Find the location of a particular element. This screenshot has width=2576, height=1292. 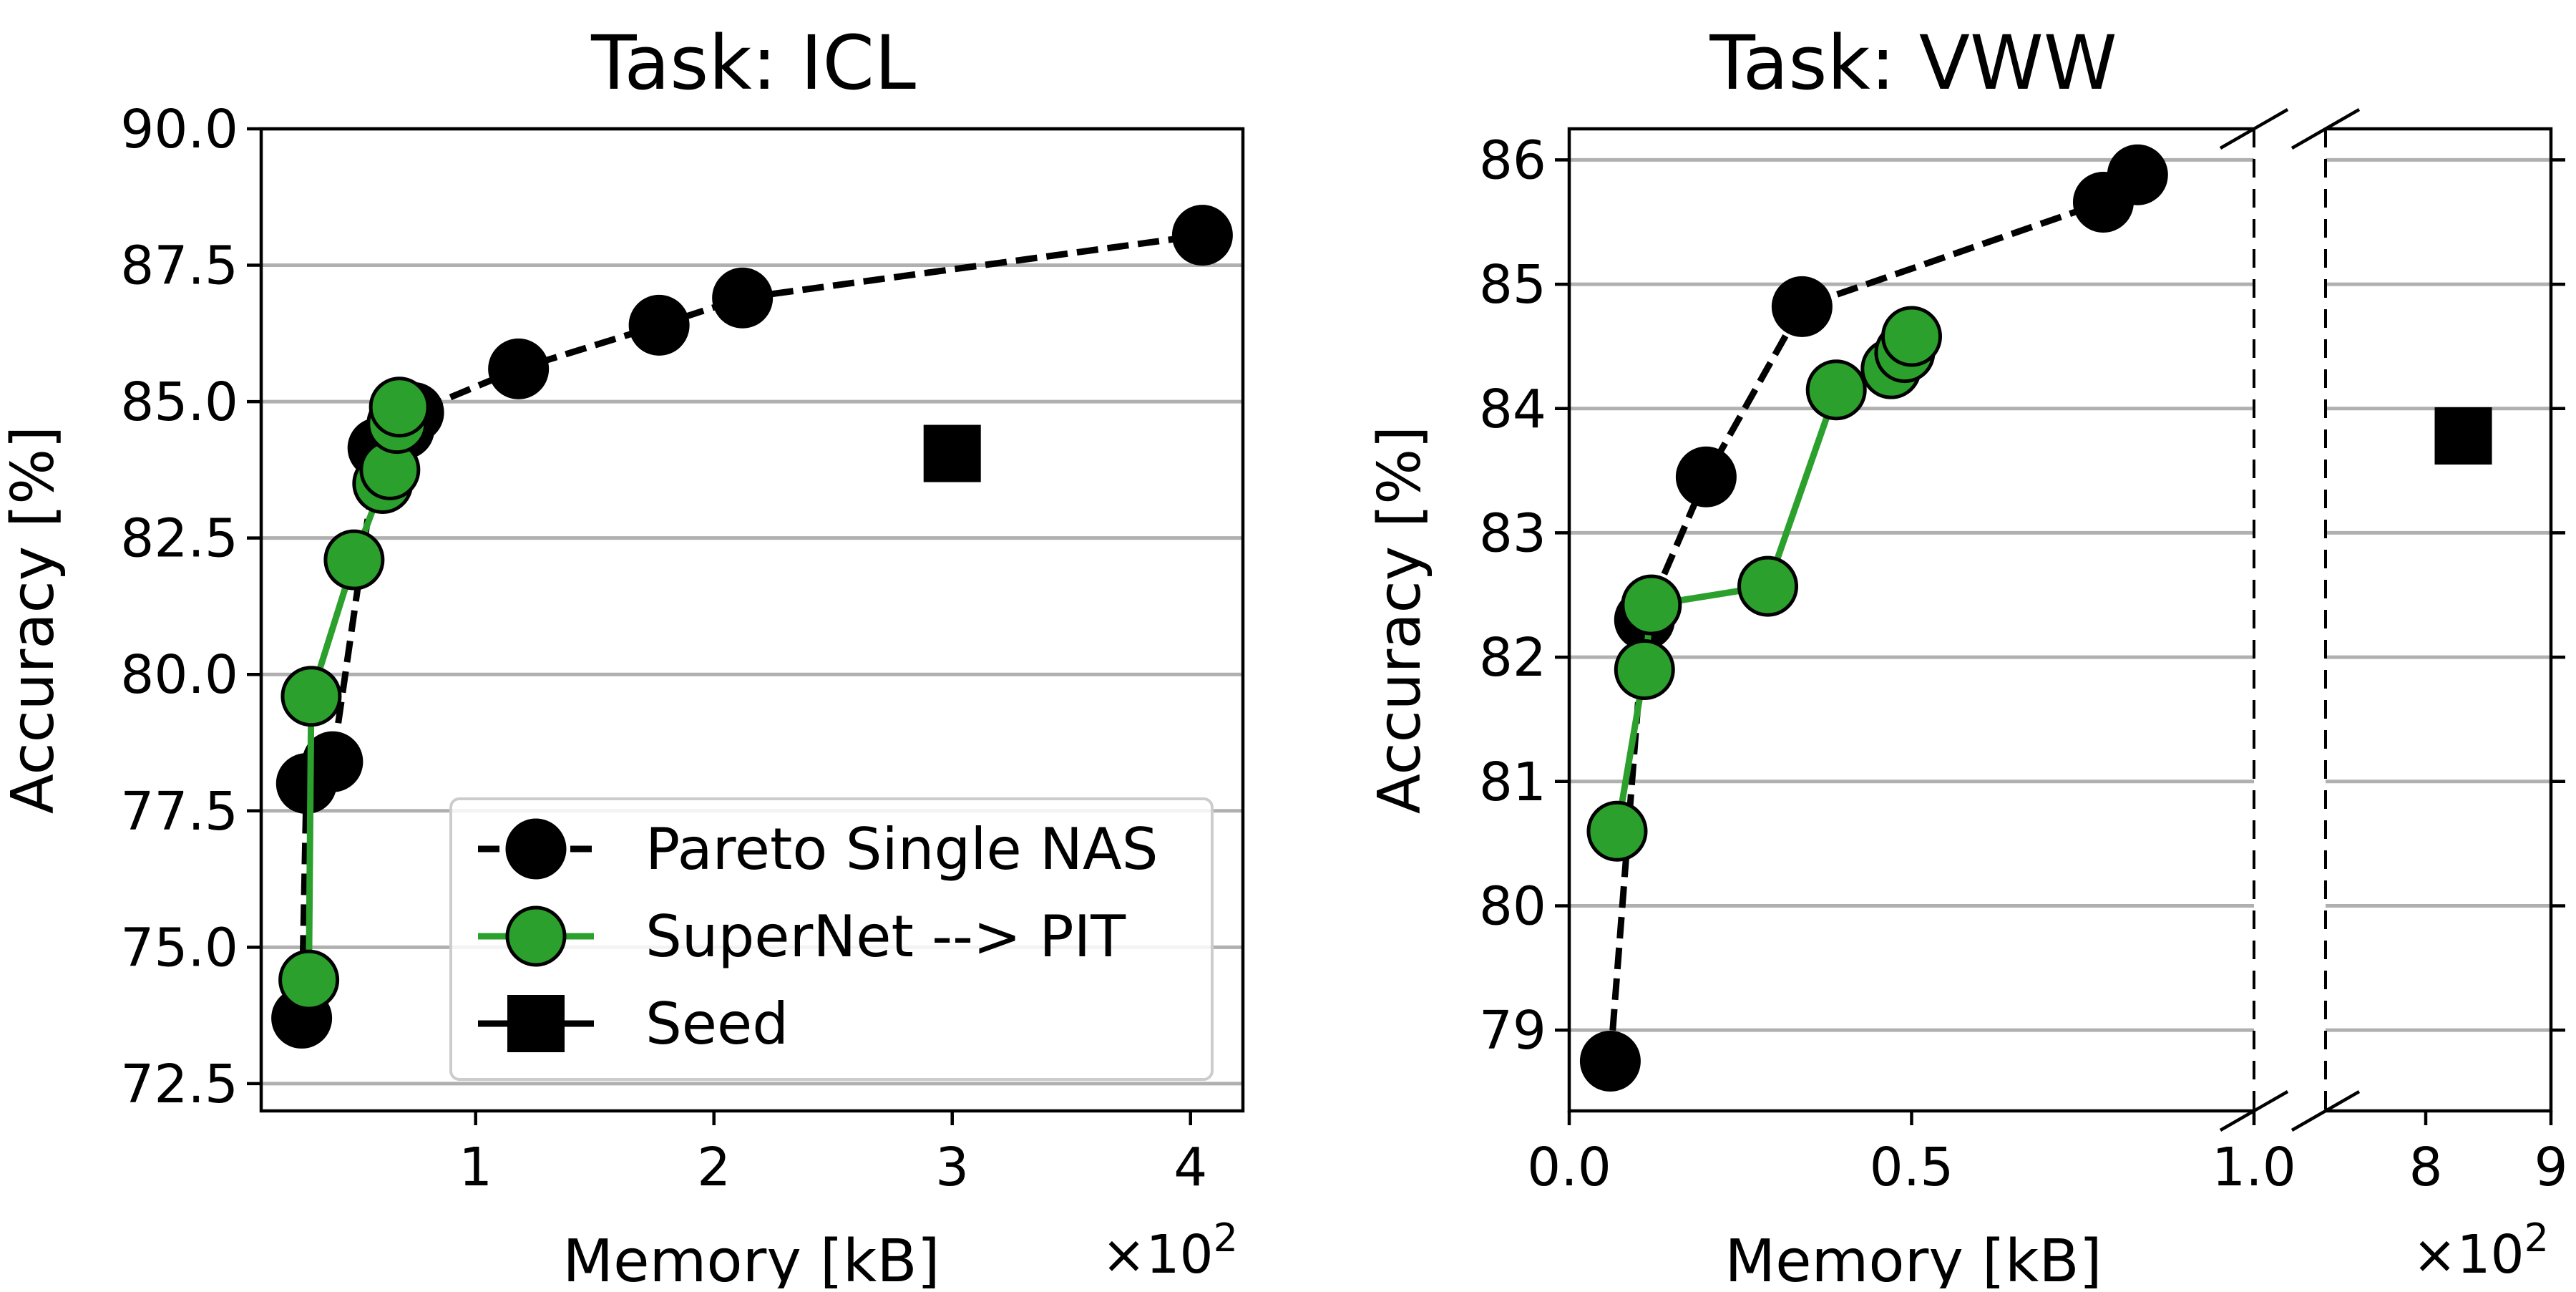

legend-entry-pareto: Pareto Single NAS is located at coordinates (818, 849).